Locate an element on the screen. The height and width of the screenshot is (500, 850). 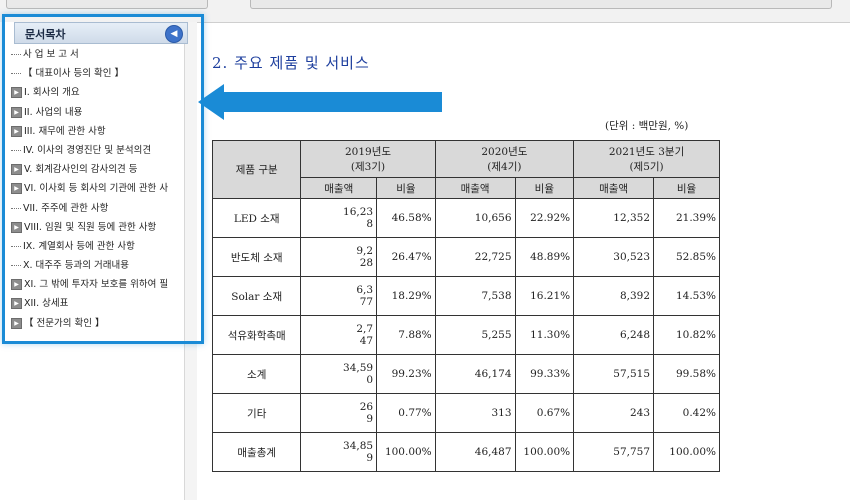
toc-item: ▶ II. 사업의 내용 is located at coordinates (99, 112).